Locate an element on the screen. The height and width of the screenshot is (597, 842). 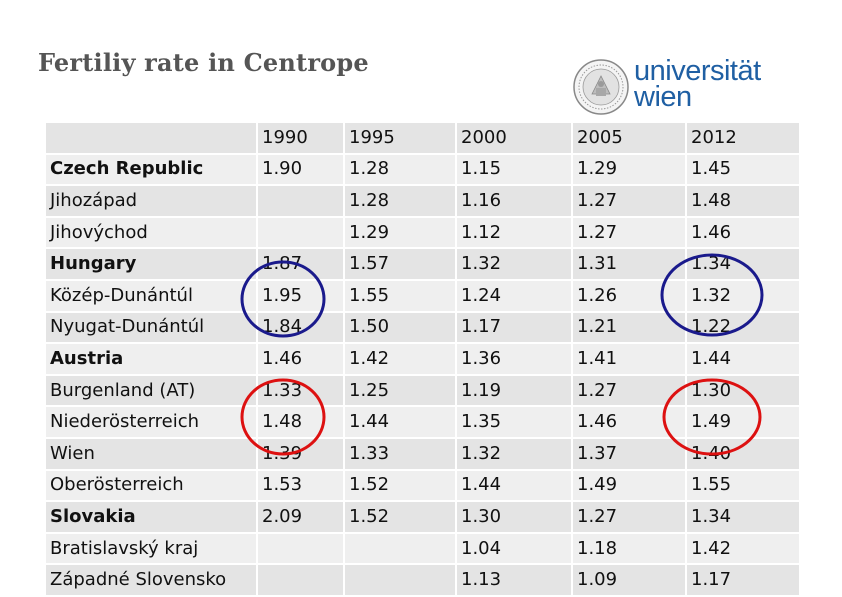
header-cell-year: 1990 is located at coordinates (300, 138).